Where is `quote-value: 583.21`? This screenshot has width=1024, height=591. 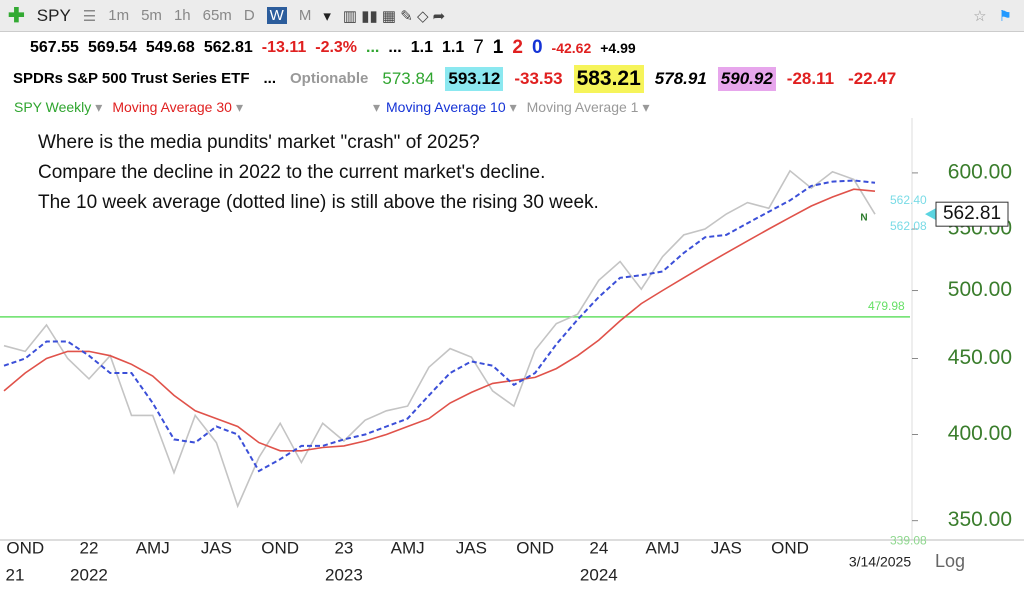 quote-value: 583.21 is located at coordinates (608, 78).